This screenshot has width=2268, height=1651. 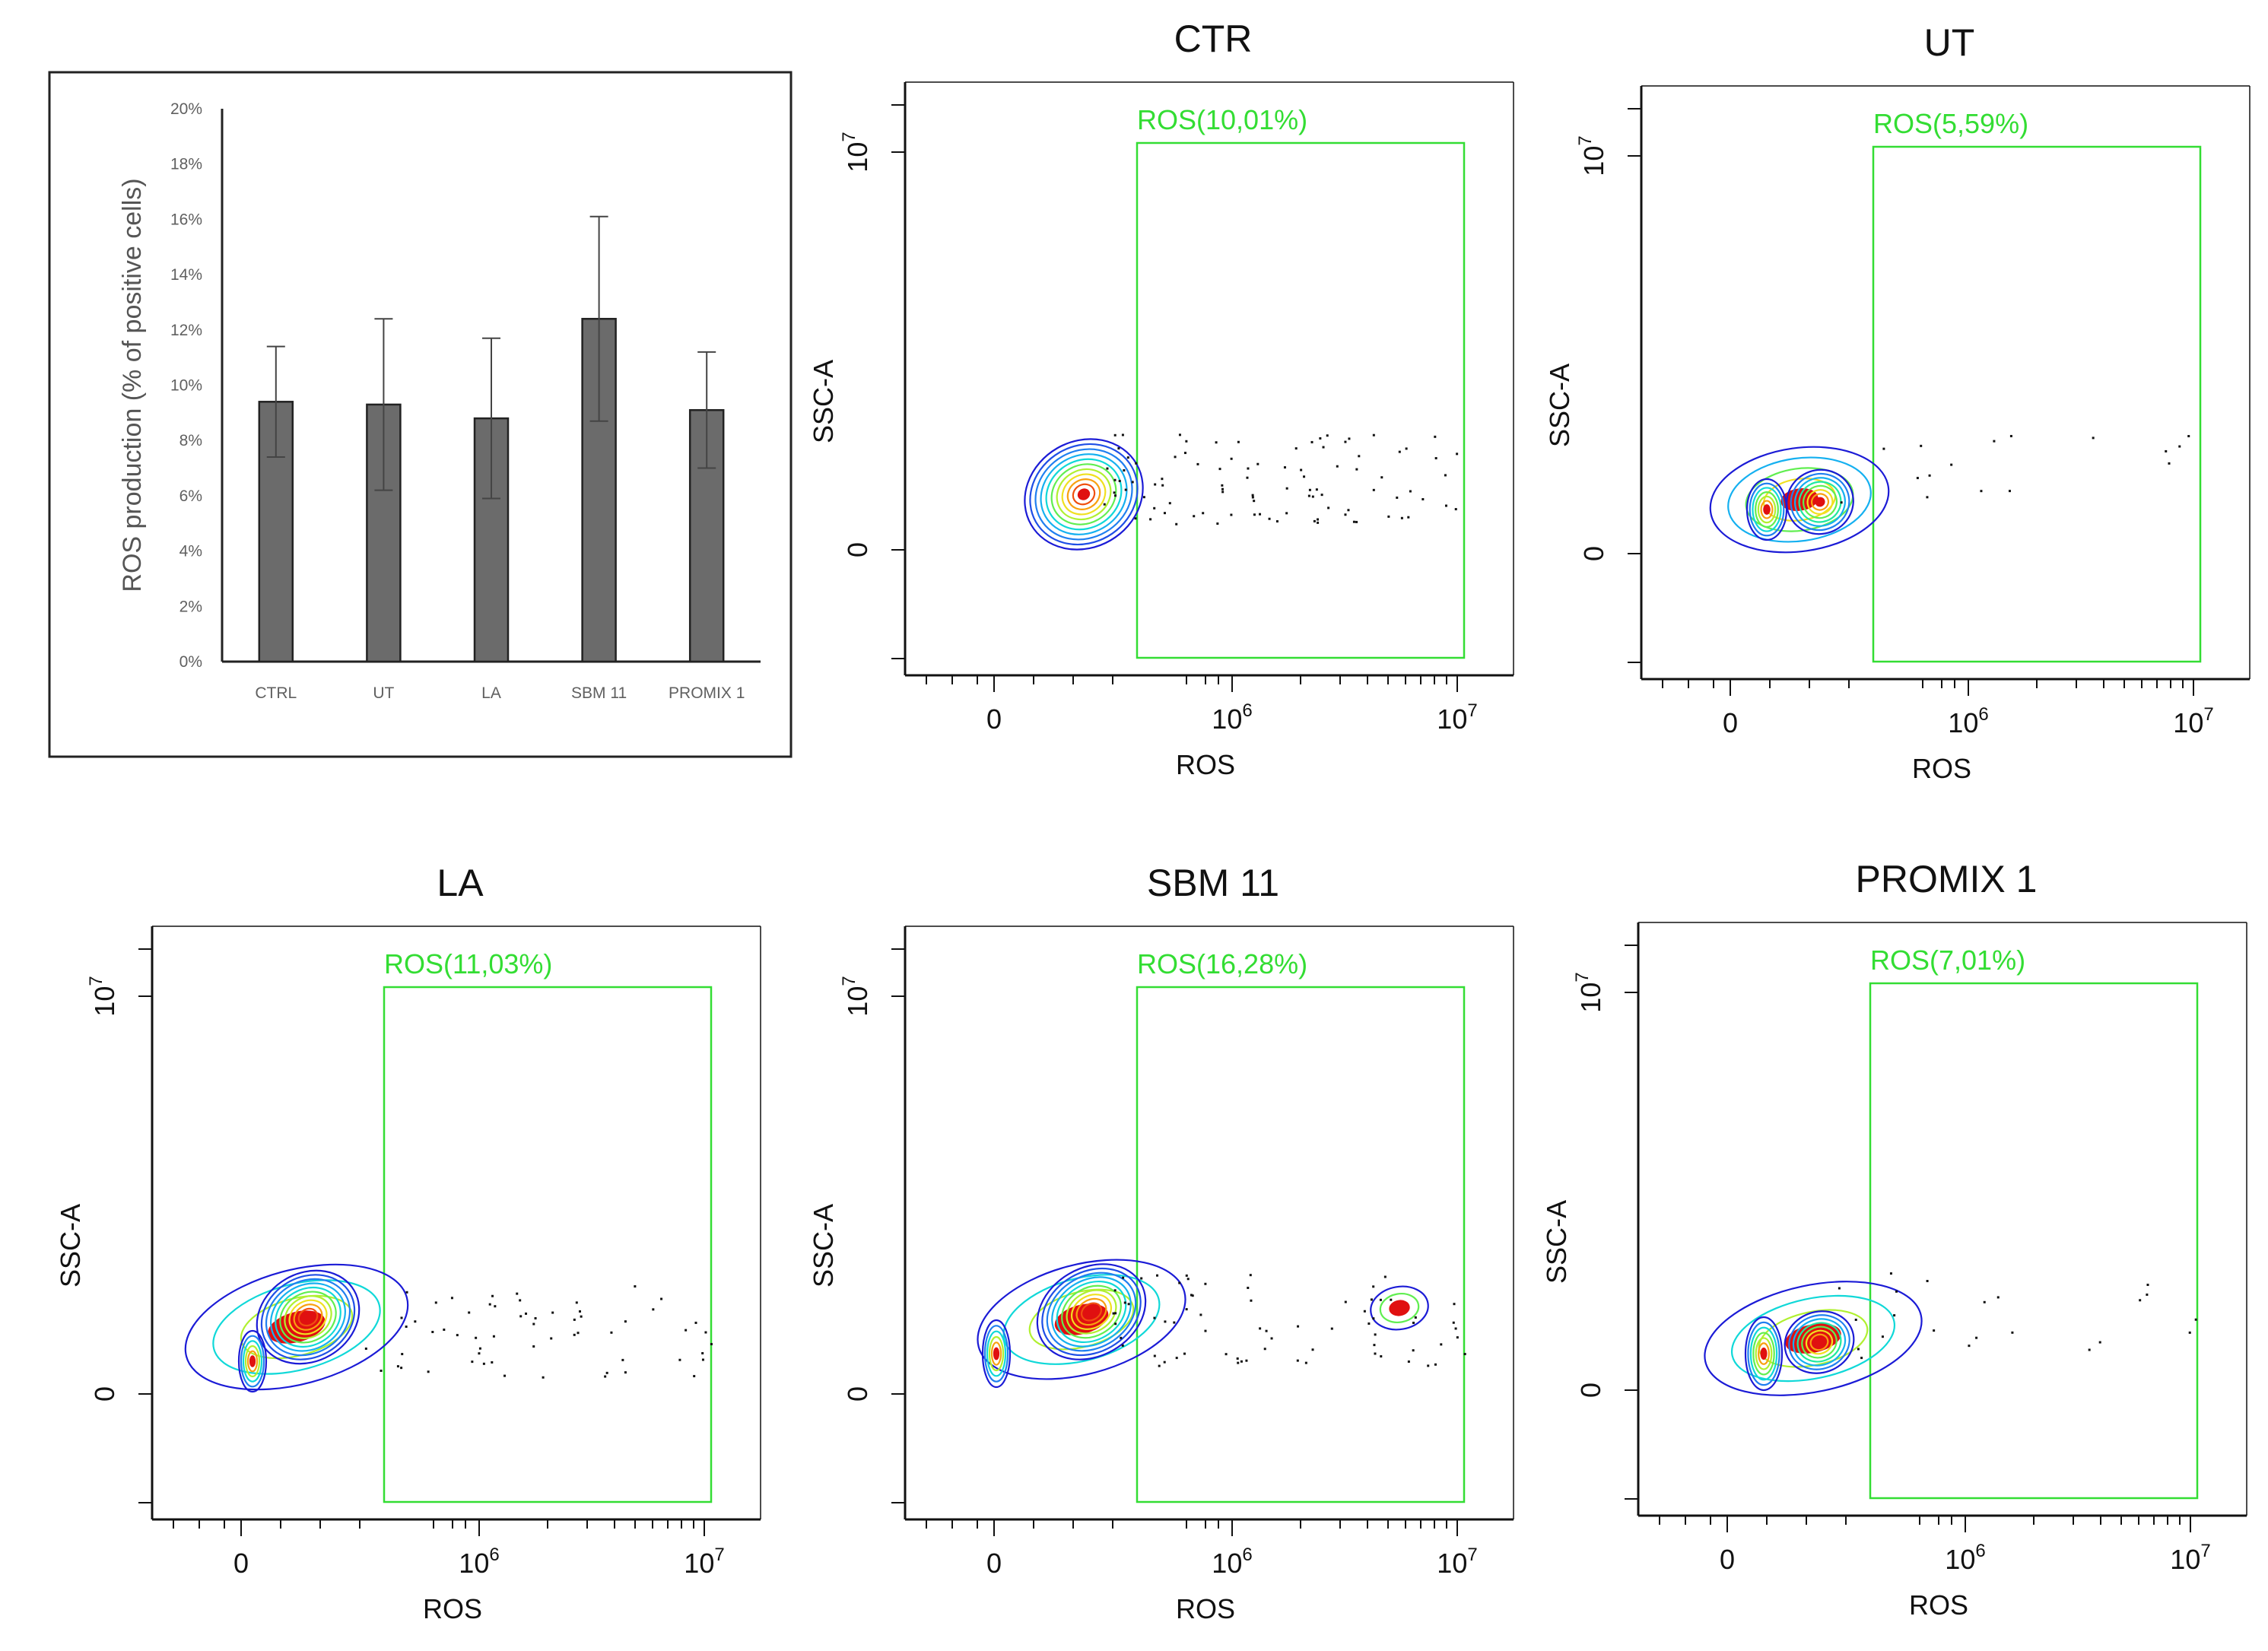 What do you see at coordinates (1205, 1609) in the screenshot?
I see `flow-x-axis-label: ROS` at bounding box center [1205, 1609].